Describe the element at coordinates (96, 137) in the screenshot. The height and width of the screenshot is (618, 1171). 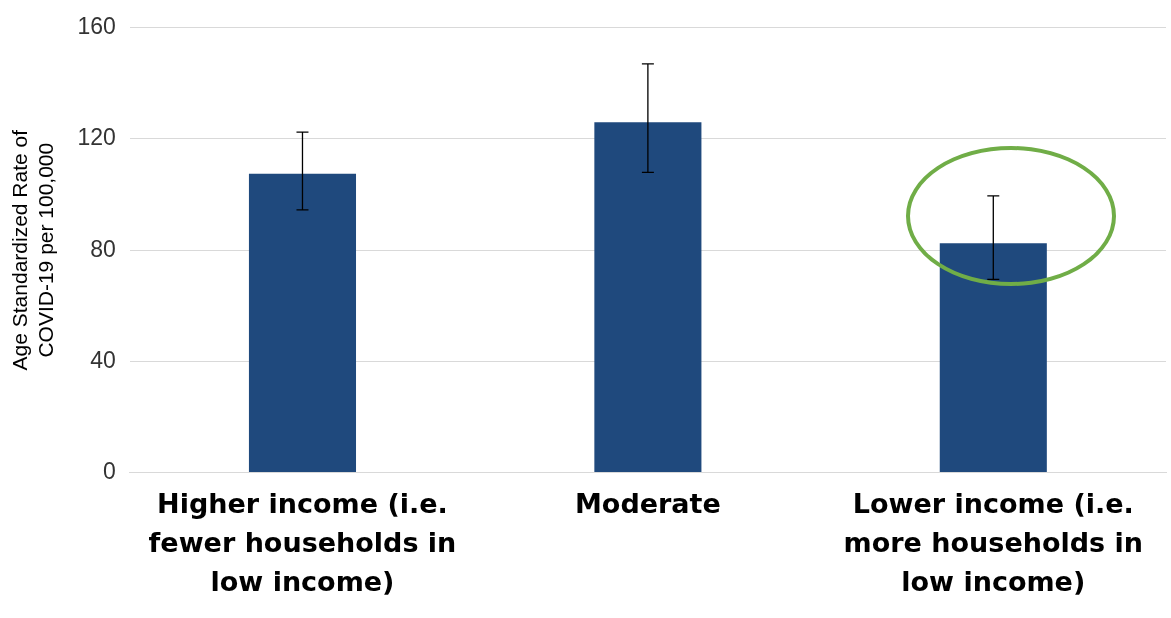
I see `y-tick-label: 120` at that location.